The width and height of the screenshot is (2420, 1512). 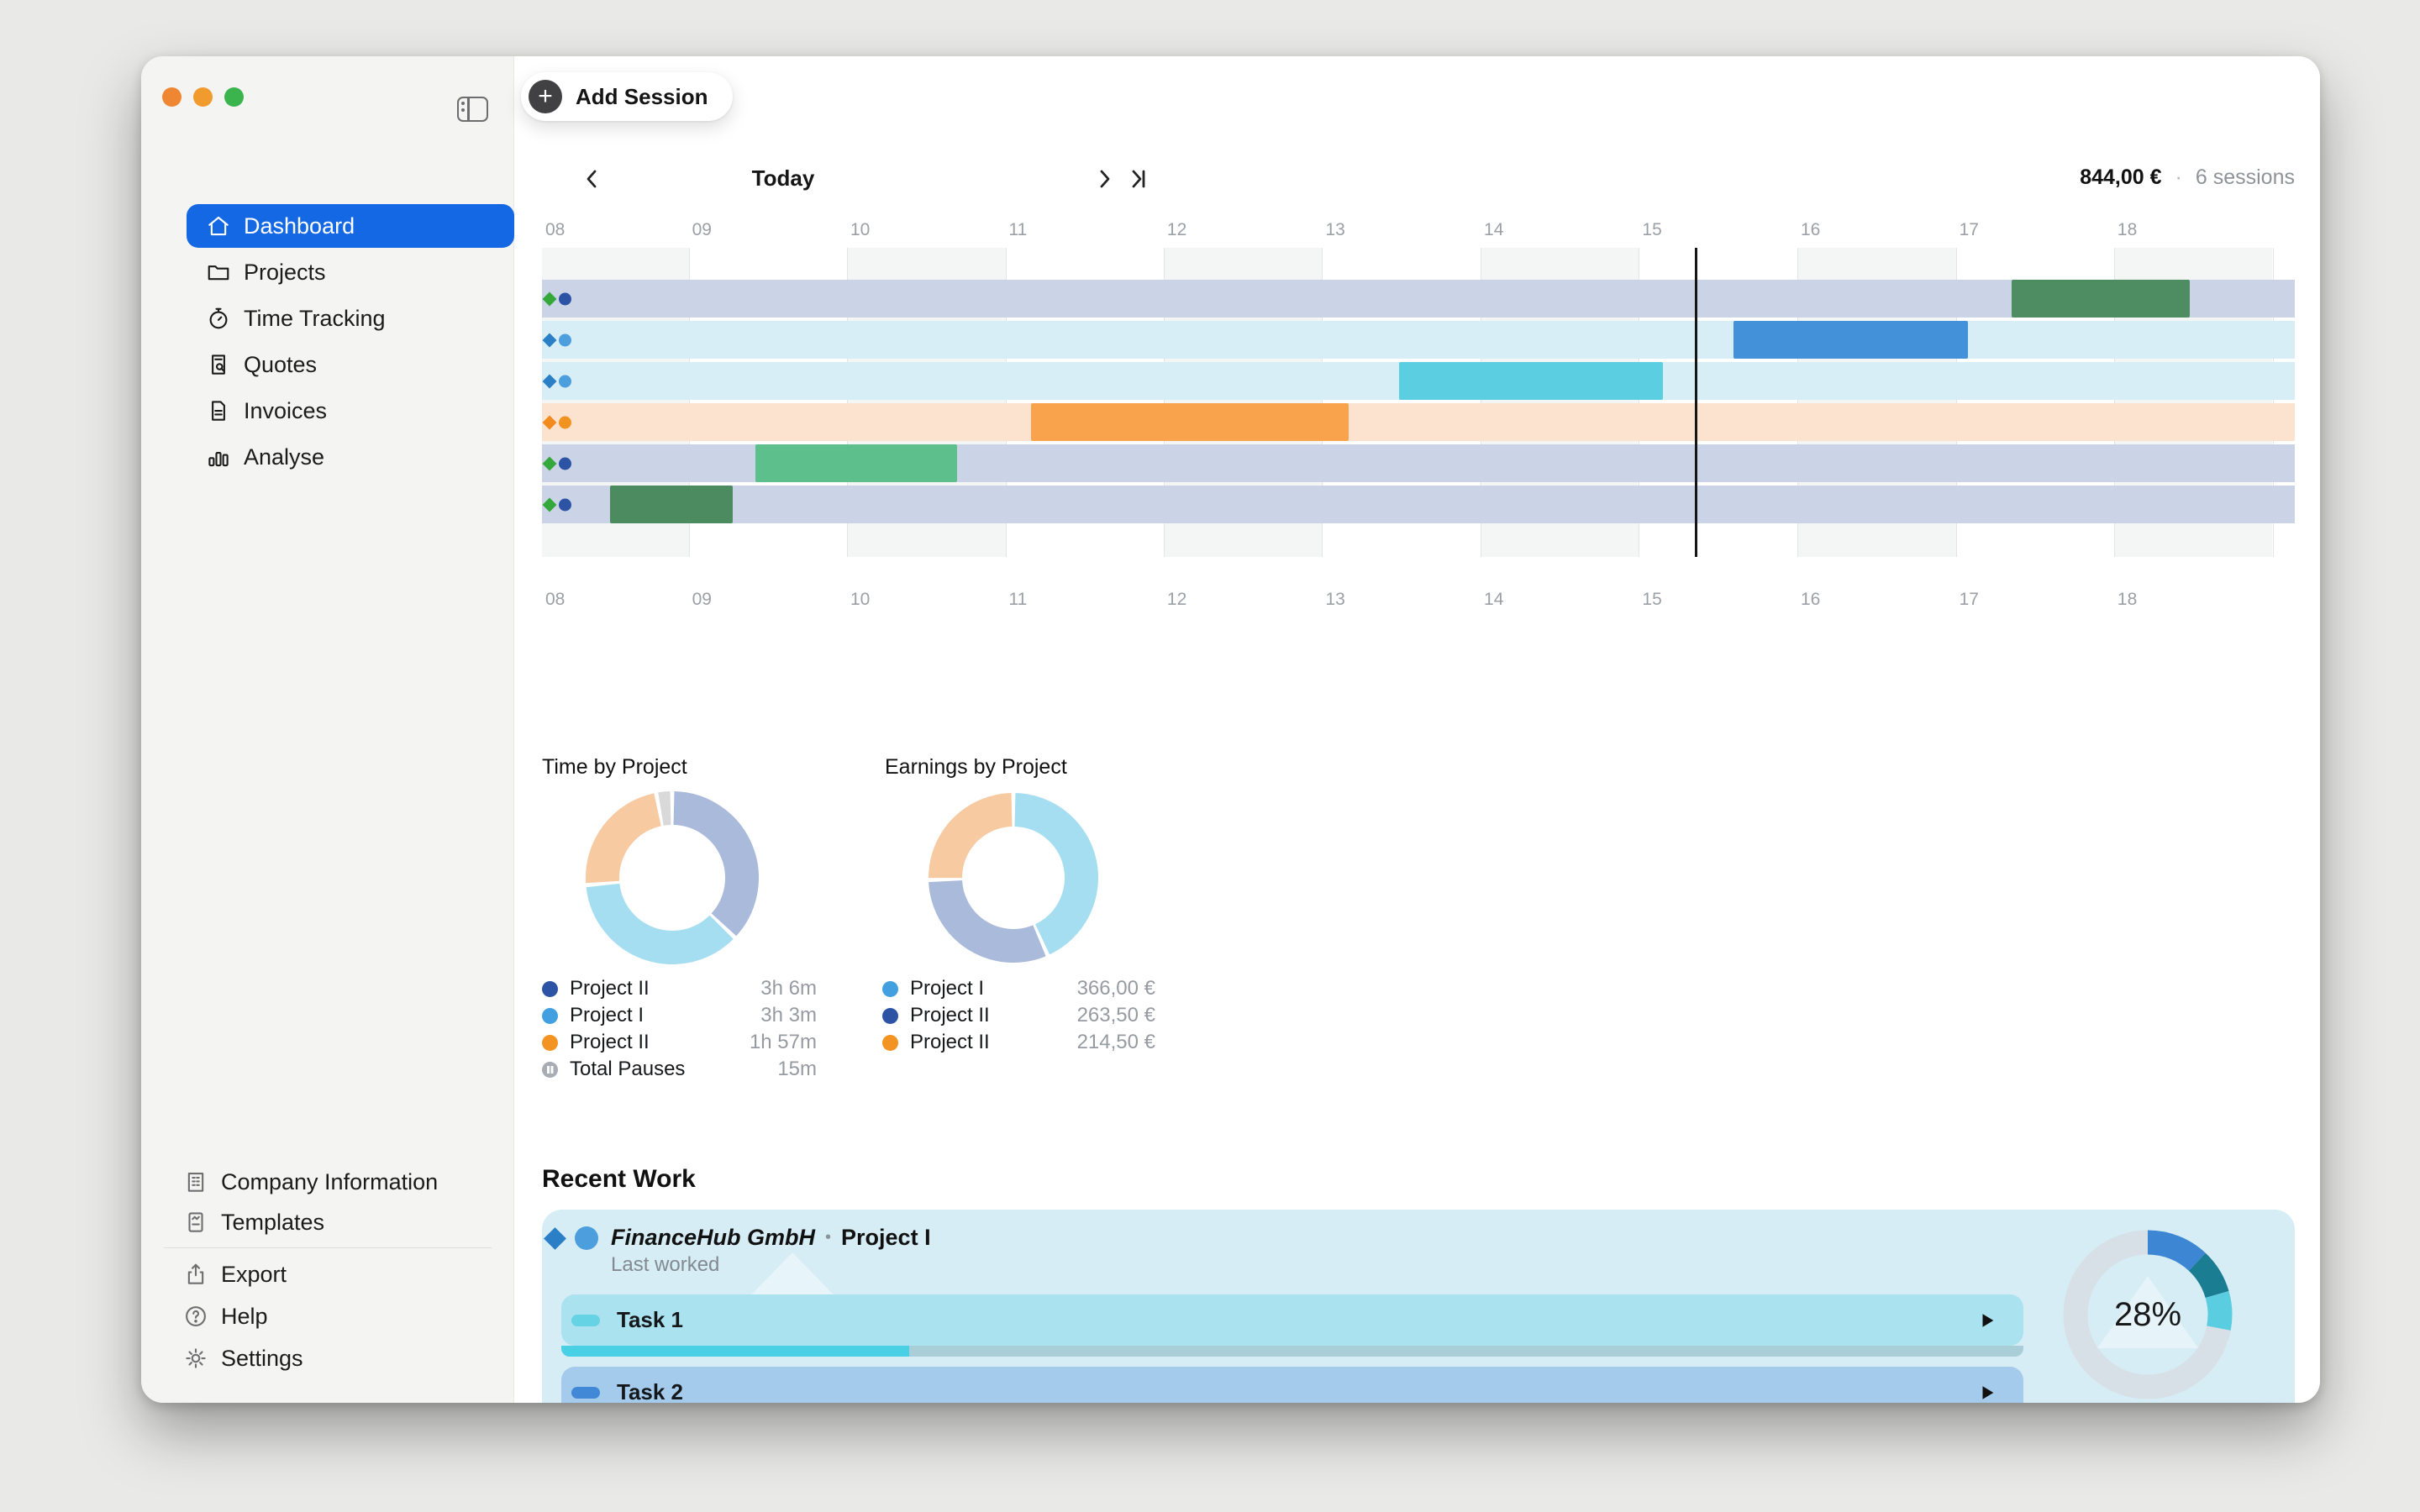 I want to click on hour-label-bottom: 15, so click(x=1652, y=599).